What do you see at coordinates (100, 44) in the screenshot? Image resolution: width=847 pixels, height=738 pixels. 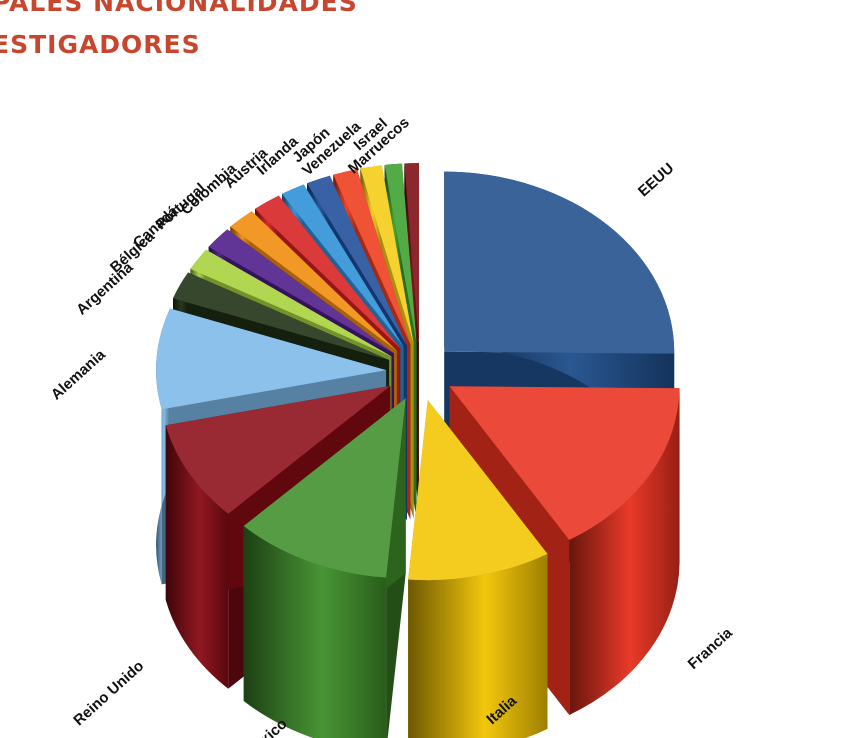 I see `chart-title-line-2: ESTIGADORES` at bounding box center [100, 44].